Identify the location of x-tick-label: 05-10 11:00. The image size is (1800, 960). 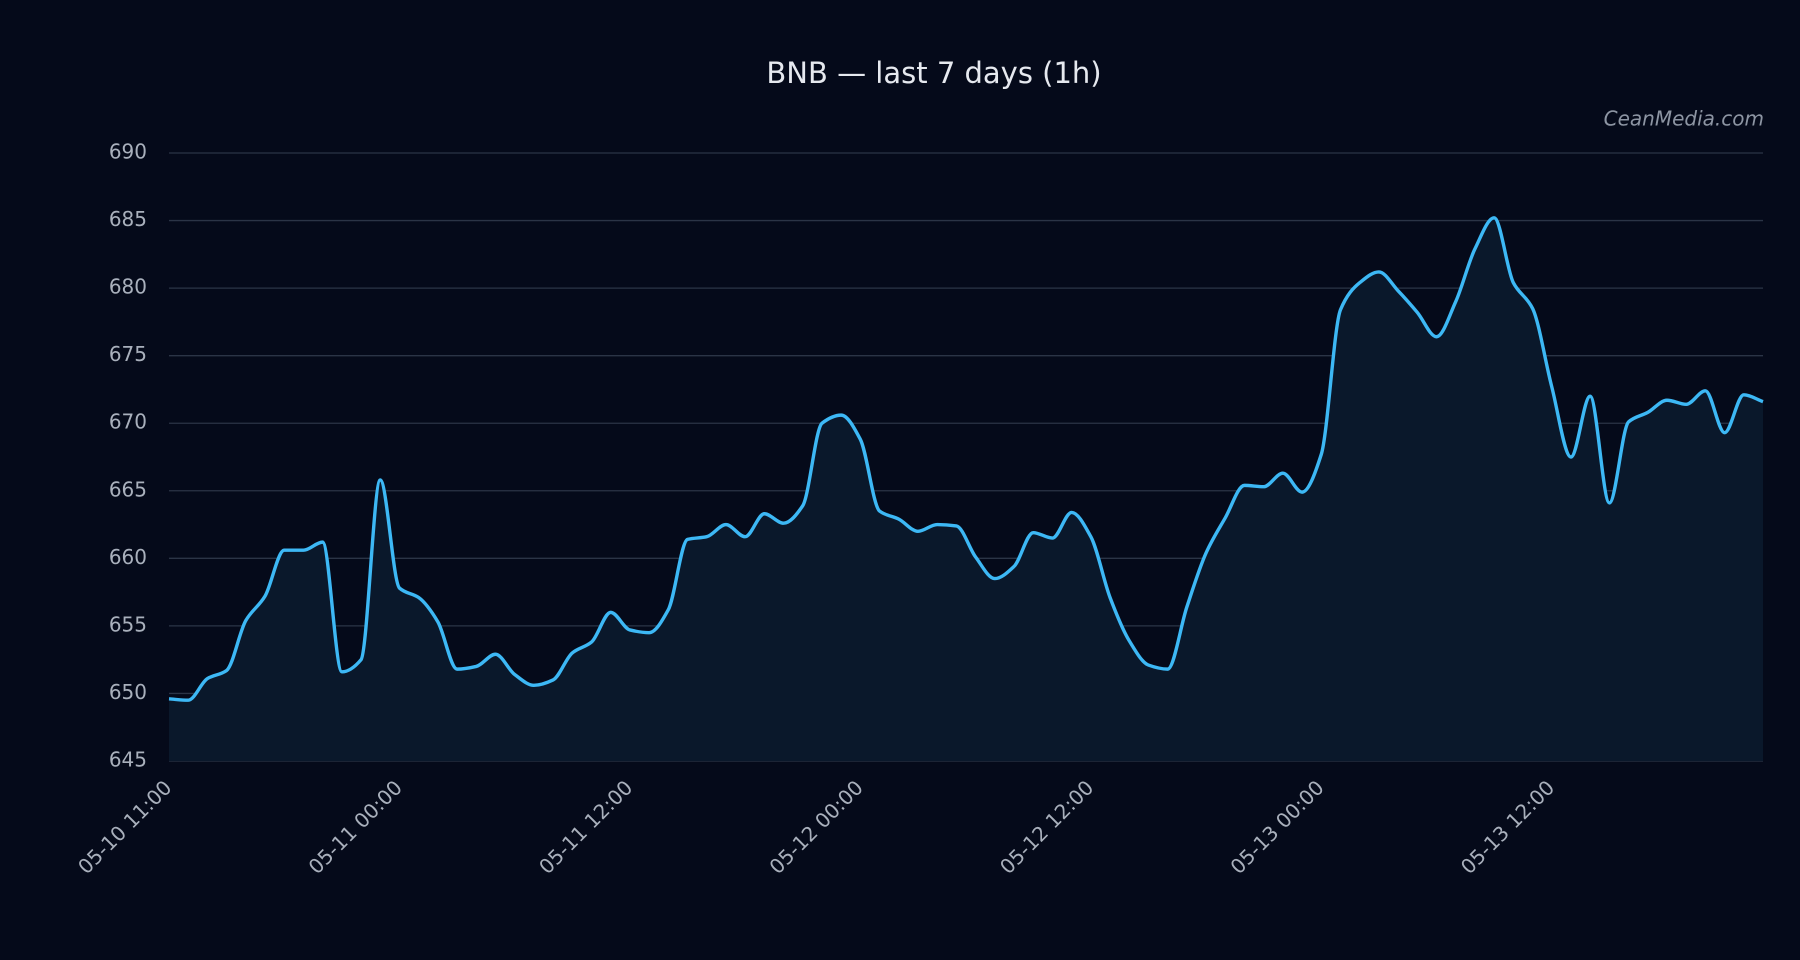
(124, 826).